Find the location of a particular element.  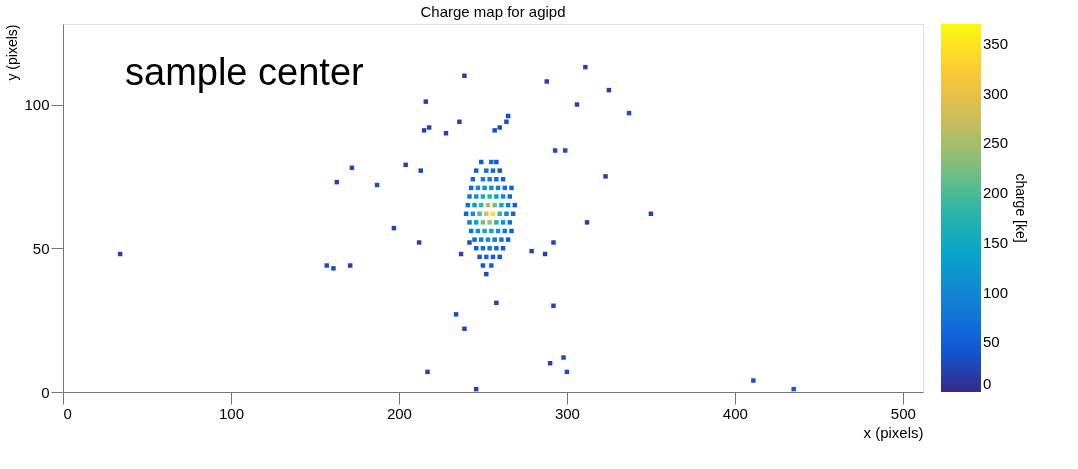

color-bar-label: 200 is located at coordinates (996, 193).